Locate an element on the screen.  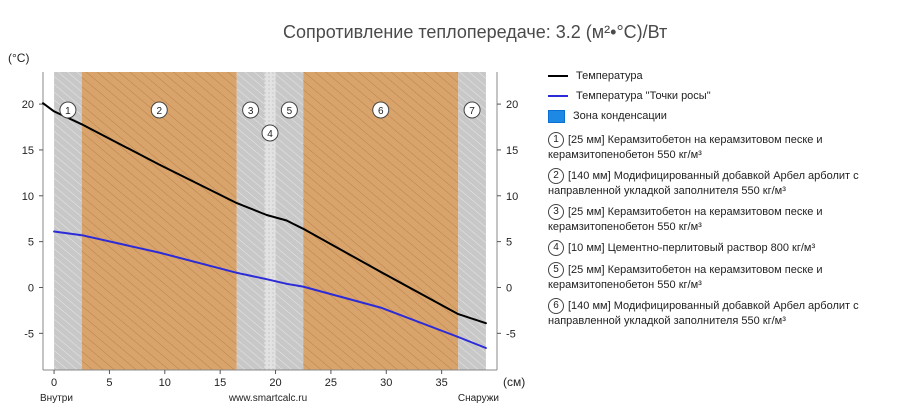
y-tick-label-right: 20 is located at coordinates (512, 105).